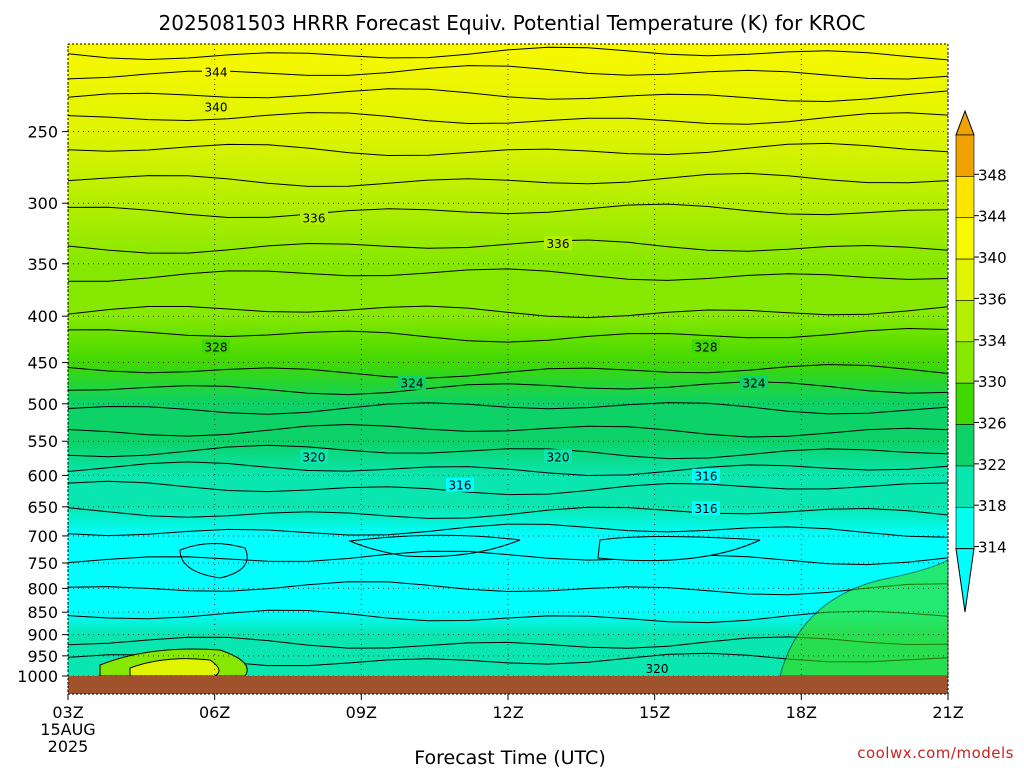  I want to click on y-tick-label: 350, so click(42, 264).